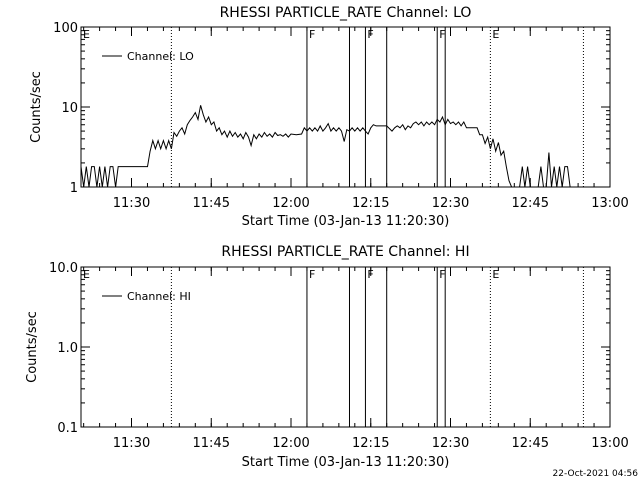 The image size is (640, 480). I want to click on chart-title: RHESSI PARTICLE_RATE Channel: HI, so click(345, 252).